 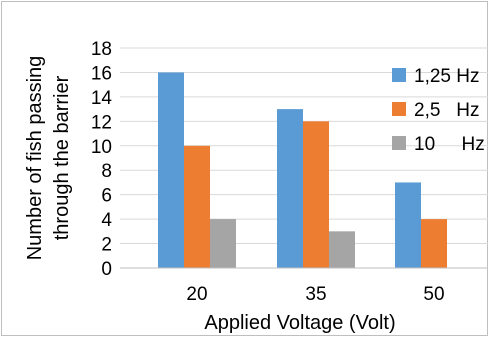 What do you see at coordinates (446, 110) in the screenshot?
I see `legend-label: 2,5 Hz` at bounding box center [446, 110].